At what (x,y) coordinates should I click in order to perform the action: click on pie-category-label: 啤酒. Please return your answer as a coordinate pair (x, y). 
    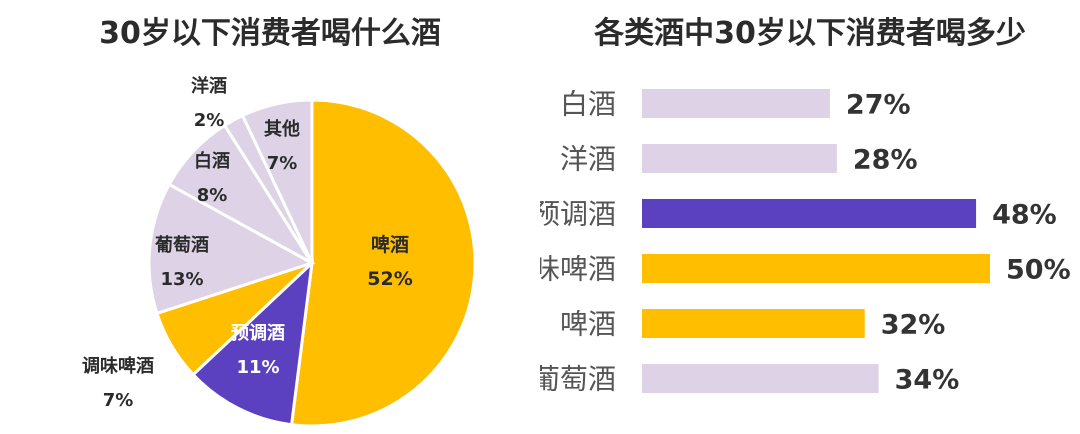
    Looking at the image, I should click on (390, 244).